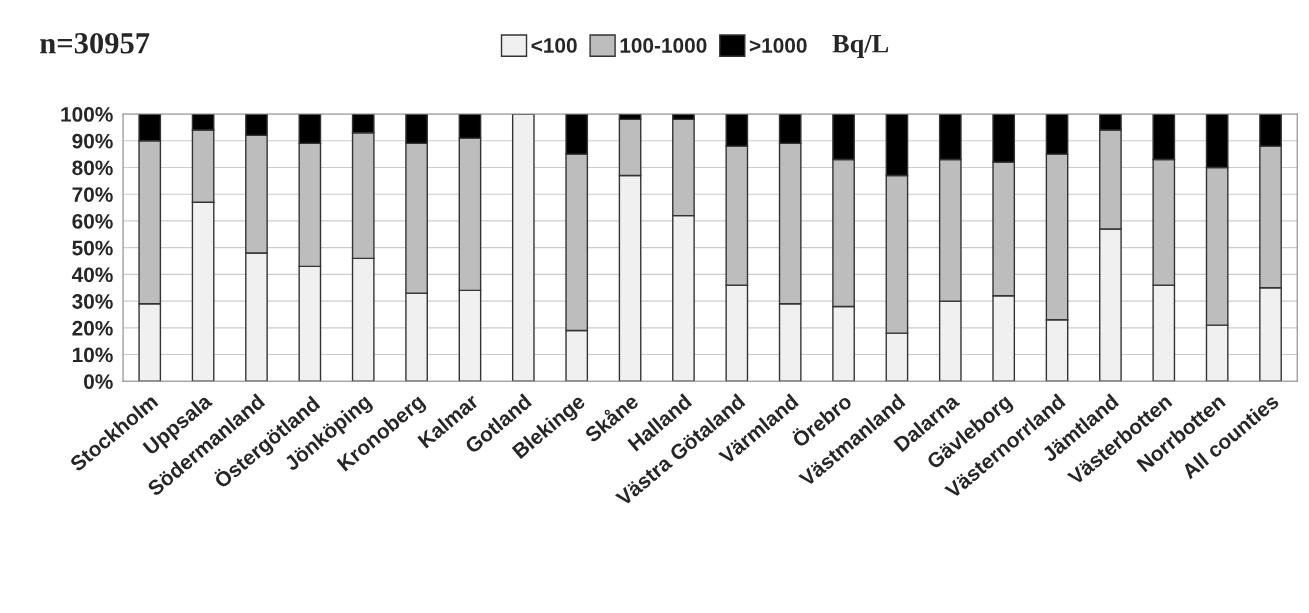  I want to click on legend-label: 100-1000, so click(663, 45).